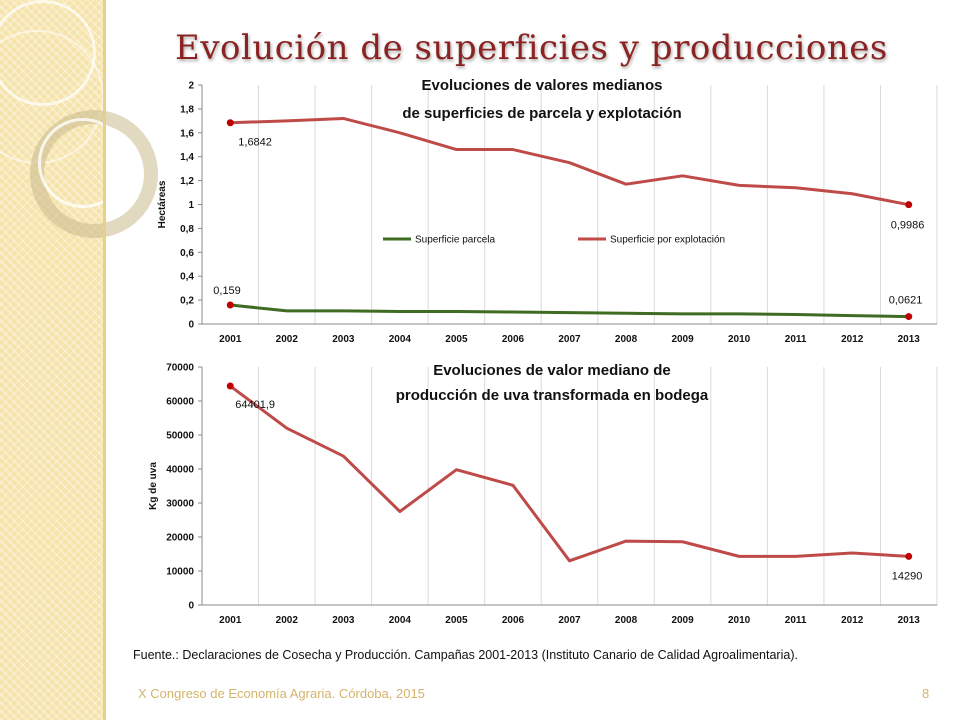 The image size is (960, 720). Describe the element at coordinates (153, 486) in the screenshot. I see `y-axis-label: Kg de uva` at that location.